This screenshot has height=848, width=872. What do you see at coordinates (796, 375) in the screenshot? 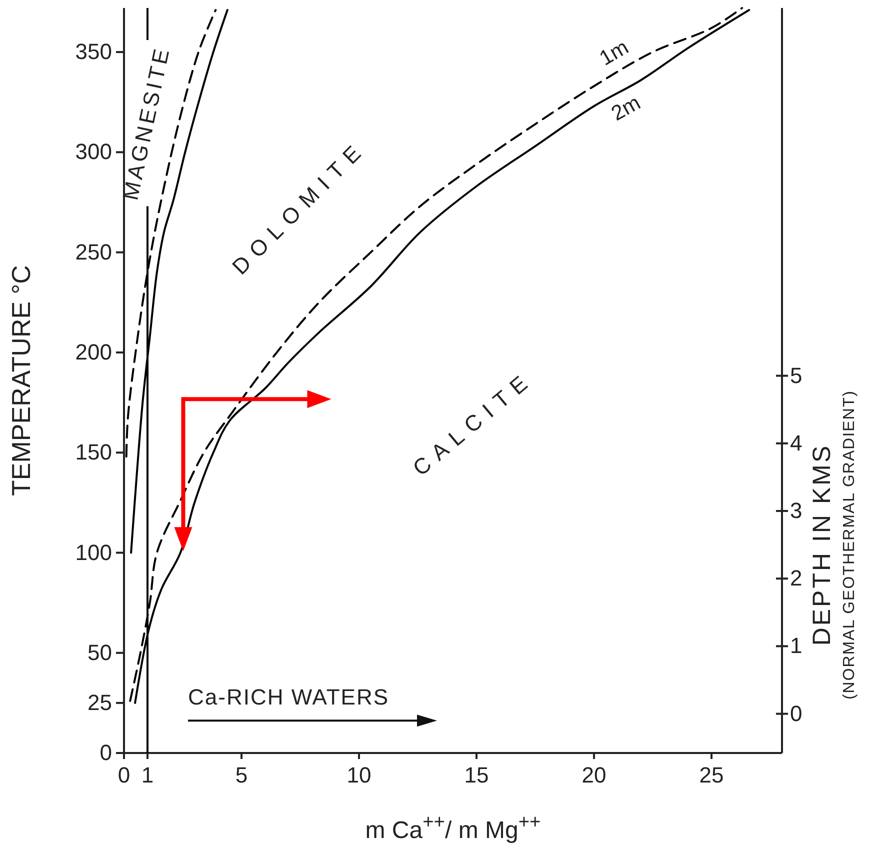
I see `y2-tick-label: 5` at bounding box center [796, 375].